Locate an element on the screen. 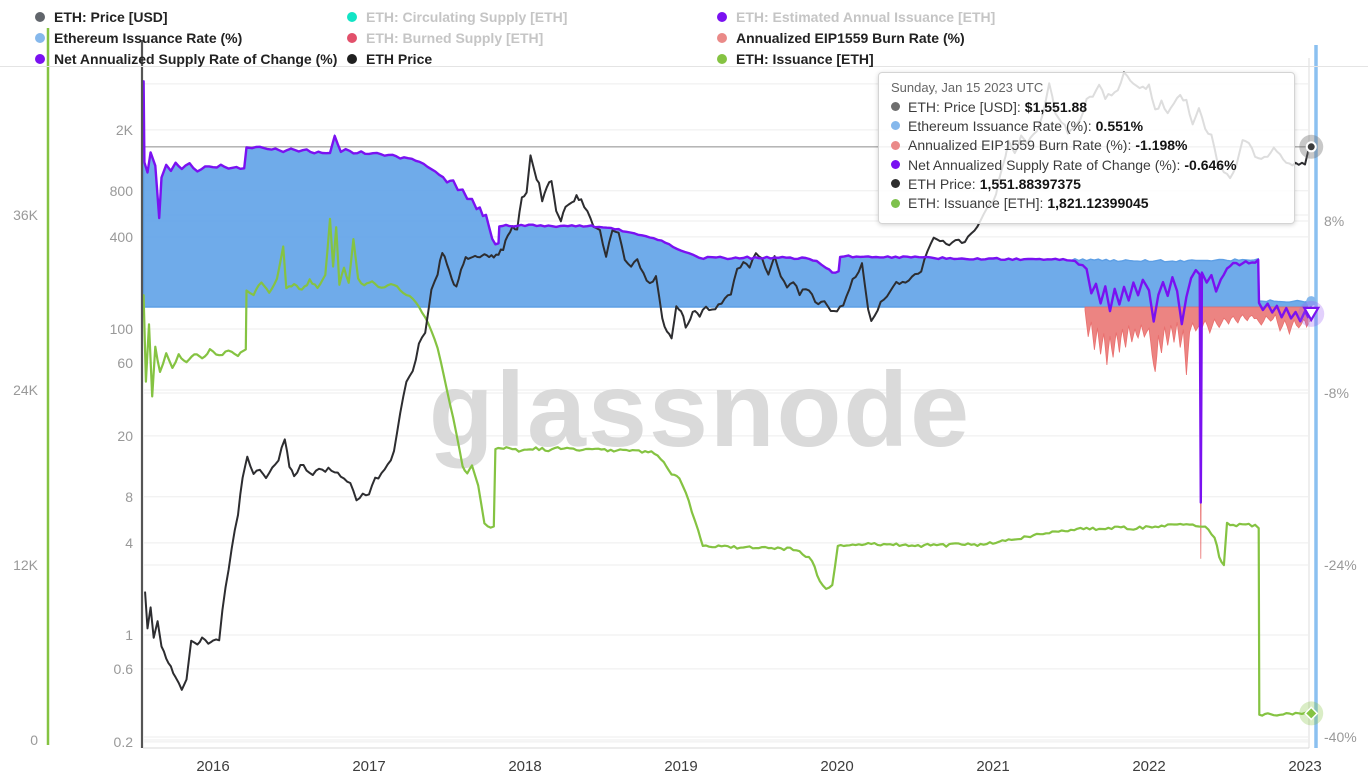  supply-axis-tick: 12K is located at coordinates (26, 565).